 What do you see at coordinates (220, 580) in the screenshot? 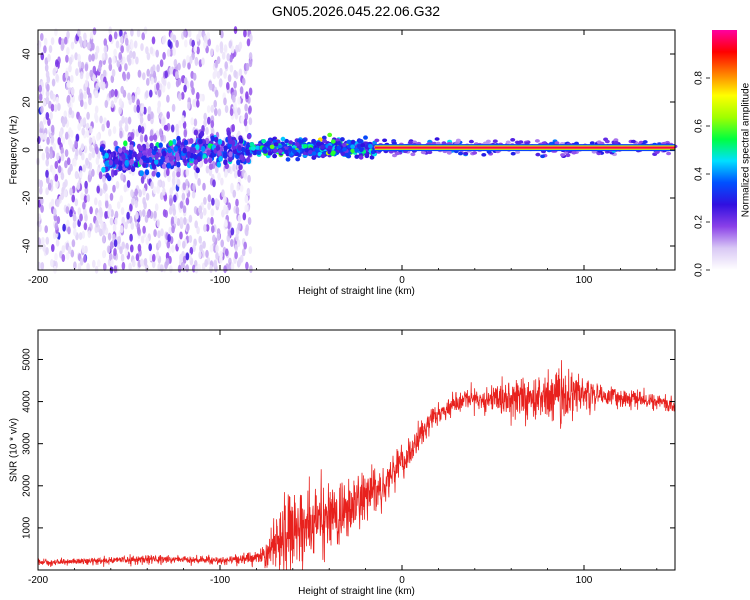
I see `x-tick-label: -100` at bounding box center [220, 580].